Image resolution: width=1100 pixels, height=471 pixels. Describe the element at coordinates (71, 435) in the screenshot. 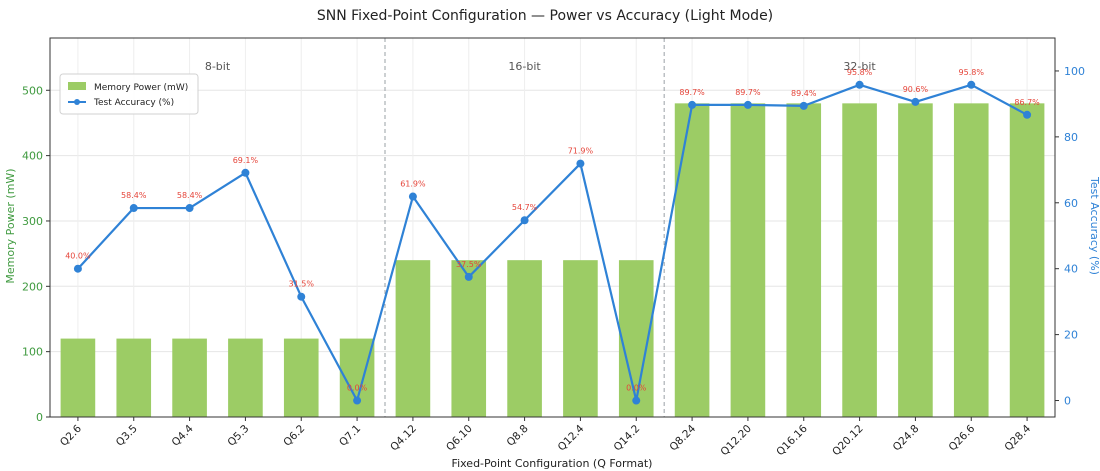

I see `x-tick-label-Q2.6: Q2.6` at that location.